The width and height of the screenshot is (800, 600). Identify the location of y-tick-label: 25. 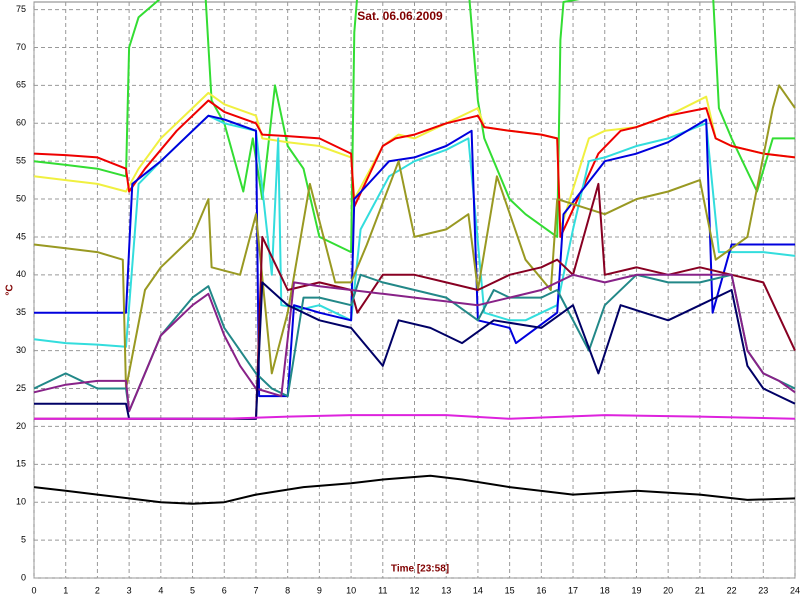
(21, 388).